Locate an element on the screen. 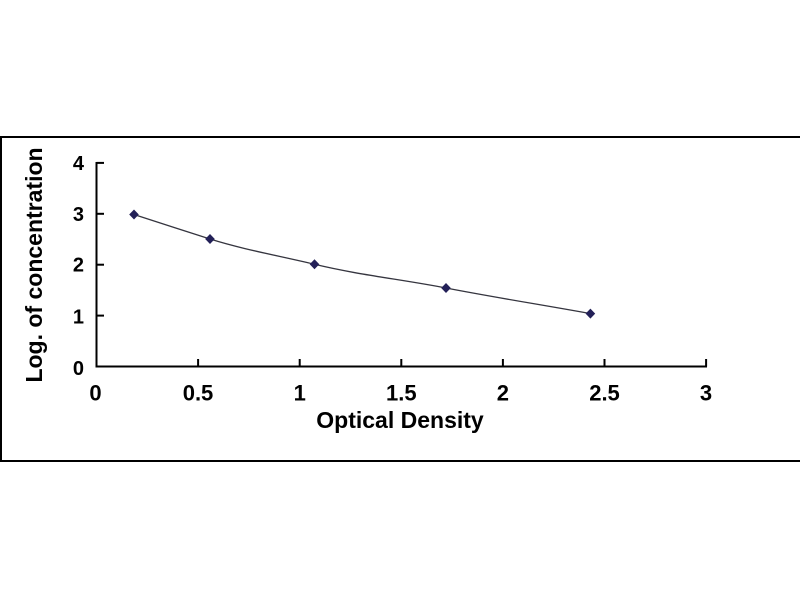 The width and height of the screenshot is (800, 600). svg-text: 2.5 is located at coordinates (604, 393).